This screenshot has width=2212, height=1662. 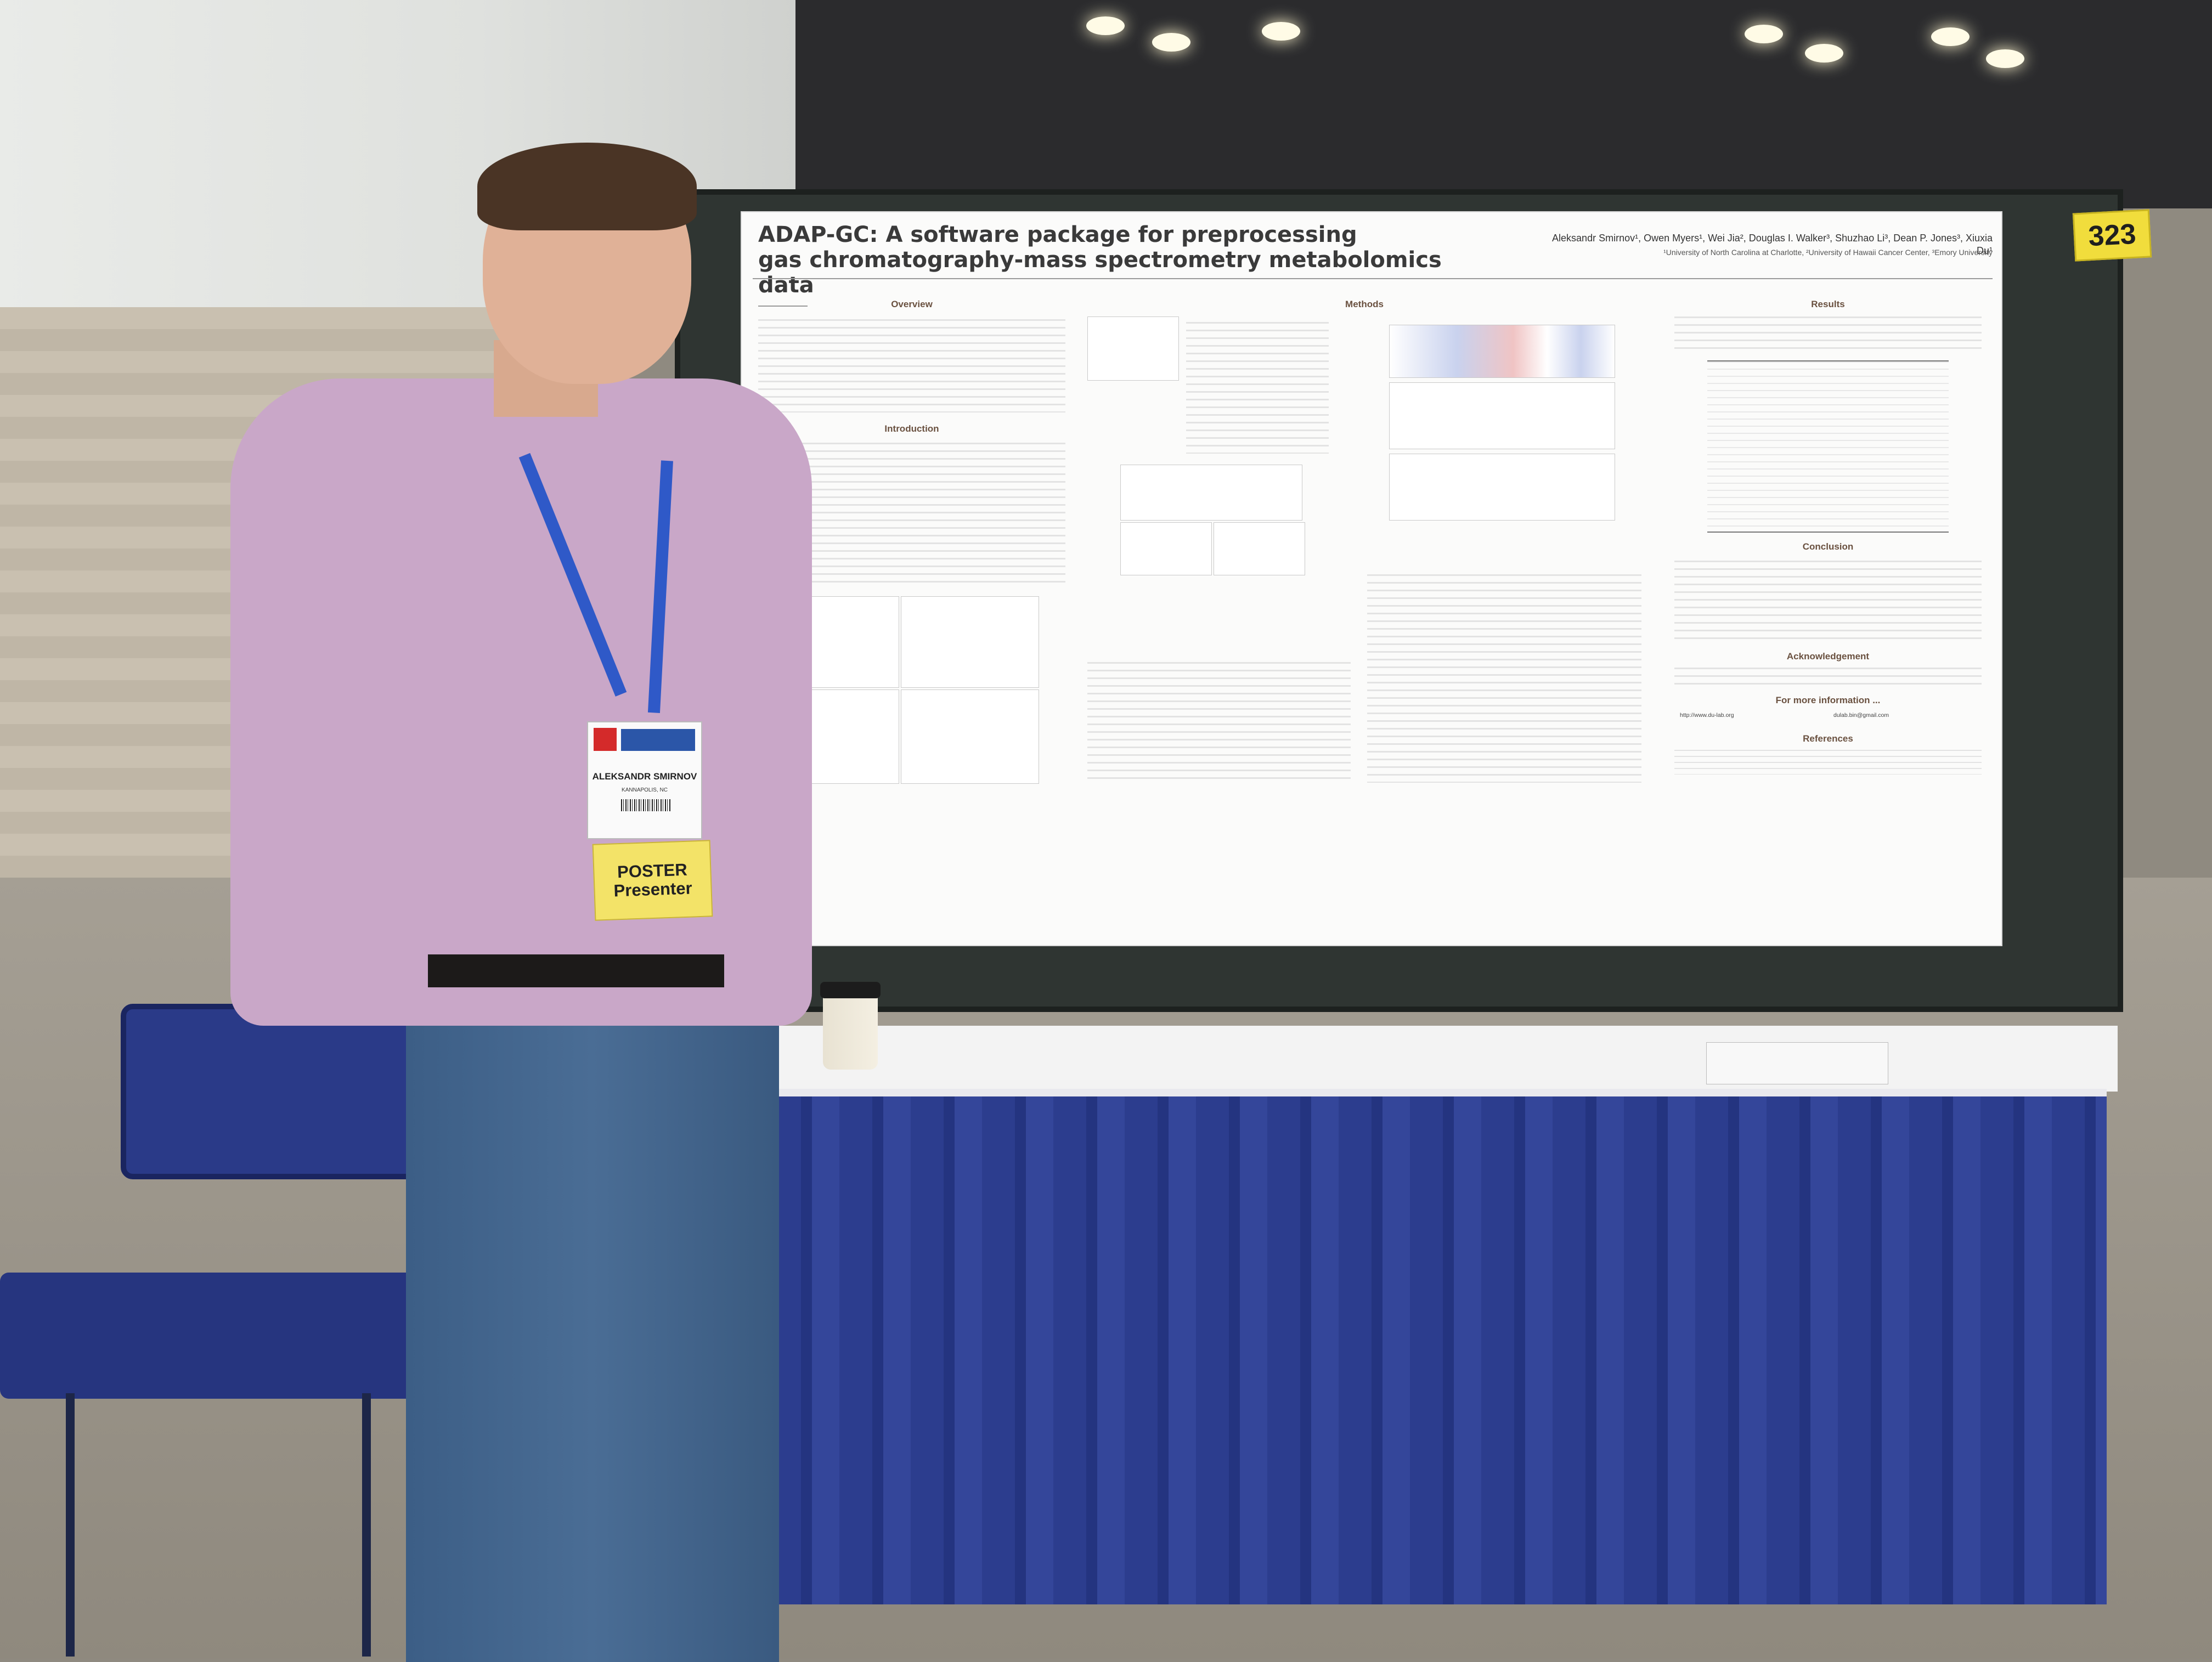 What do you see at coordinates (222, 1336) in the screenshot?
I see `chair-seat` at bounding box center [222, 1336].